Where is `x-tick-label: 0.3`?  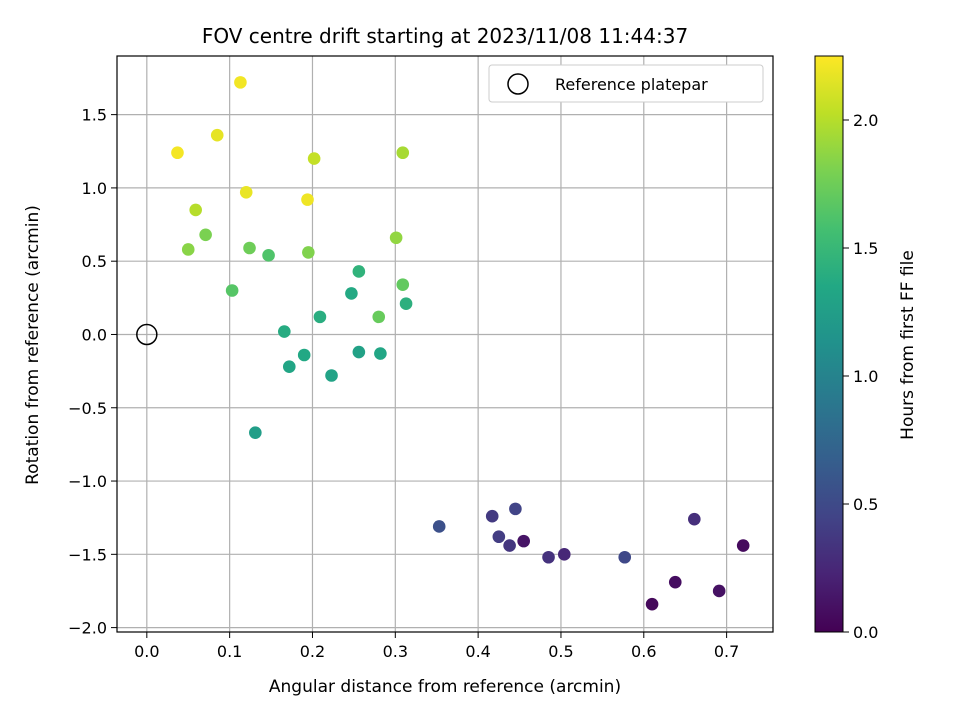 x-tick-label: 0.3 is located at coordinates (395, 651).